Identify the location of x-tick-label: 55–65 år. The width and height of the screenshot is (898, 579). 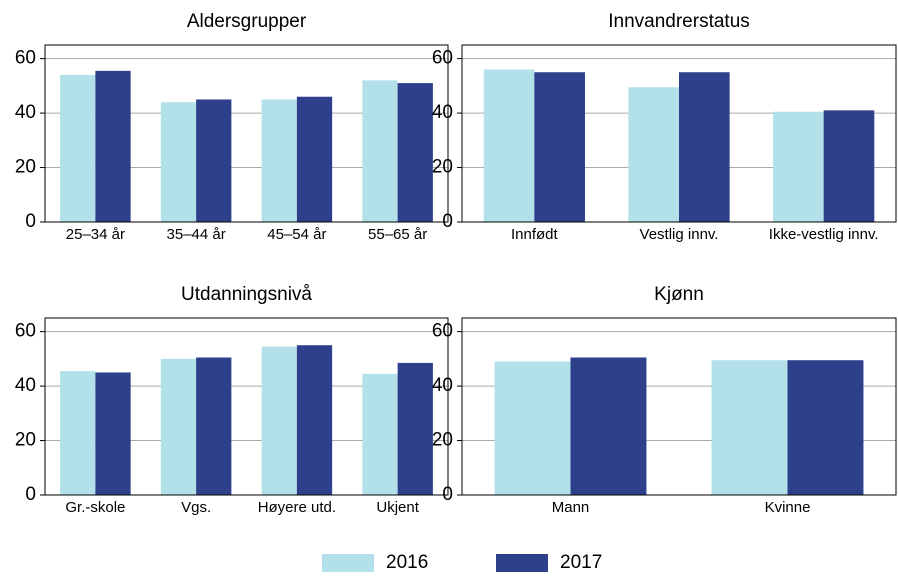
(397, 234).